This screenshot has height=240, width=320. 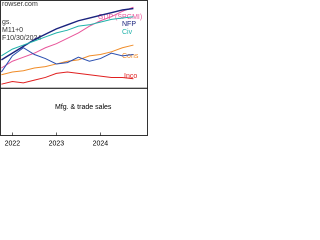 I want to click on series-label: Cons, so click(x=130, y=56).